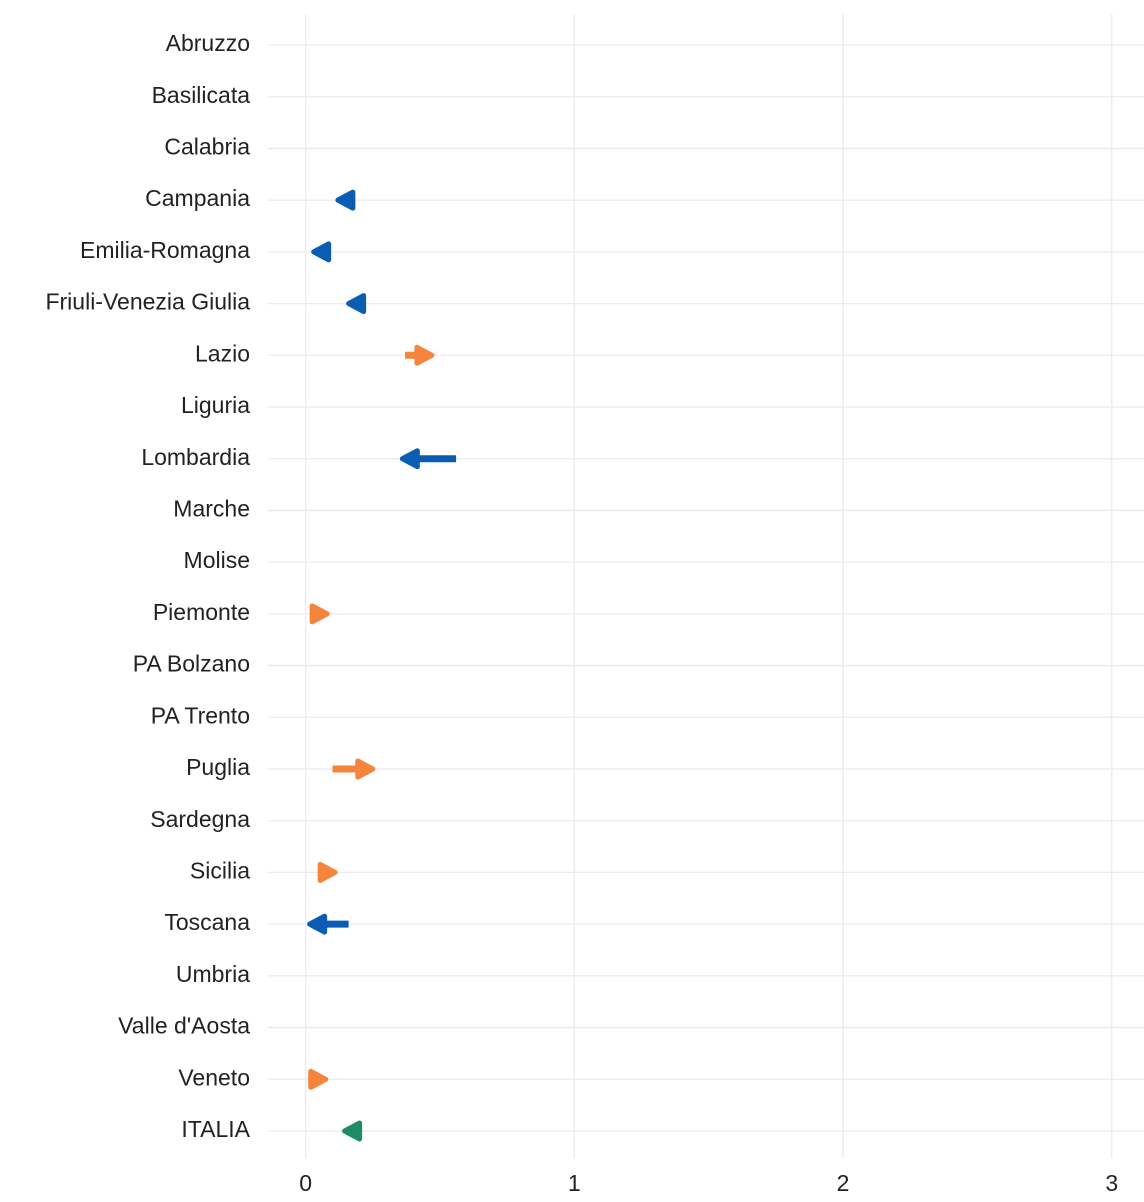 The width and height of the screenshot is (1144, 1202). Describe the element at coordinates (214, 1077) in the screenshot. I see `y-tick-label: Veneto` at that location.